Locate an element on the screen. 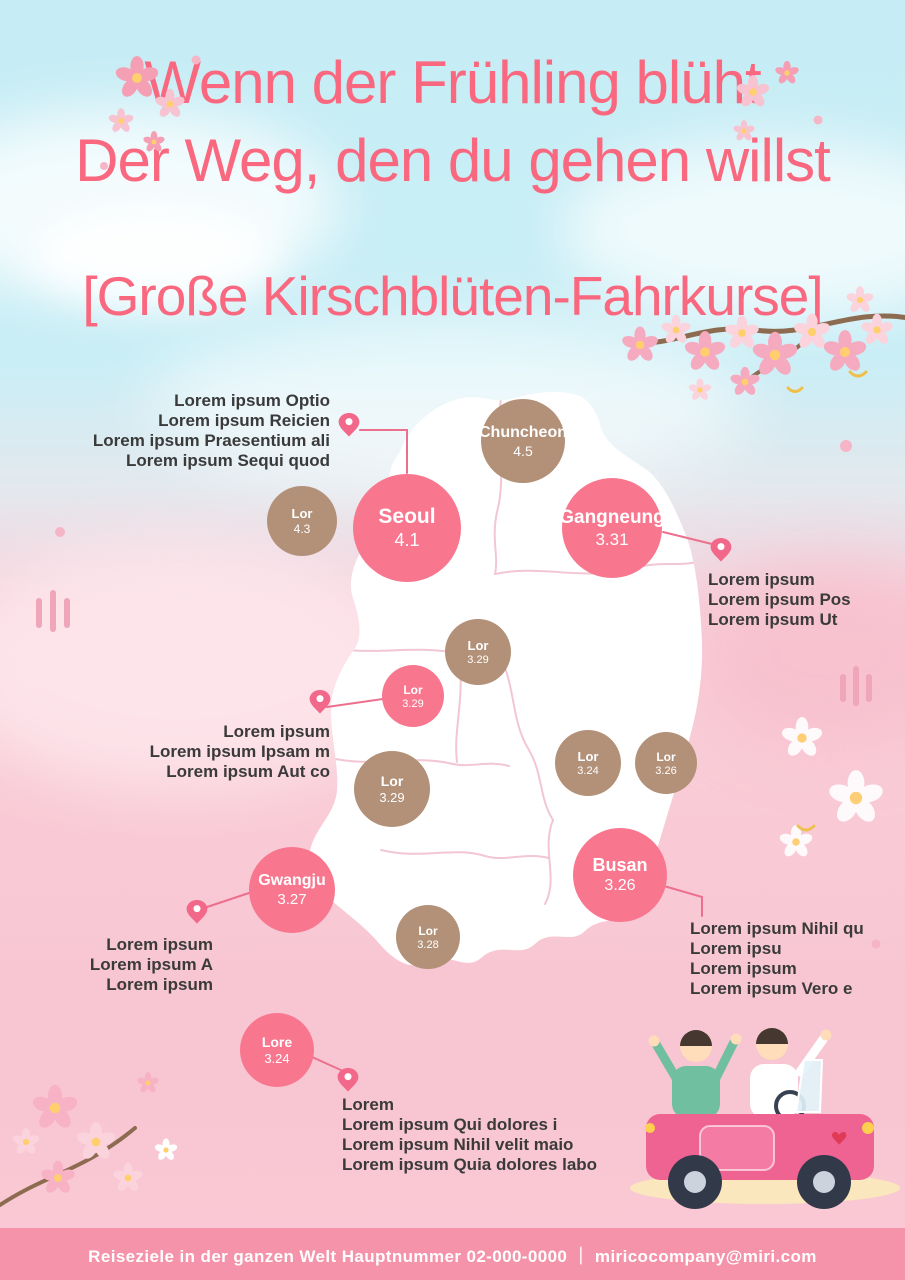 The image size is (905, 1280). driver-figure is located at coordinates (791, 1073).